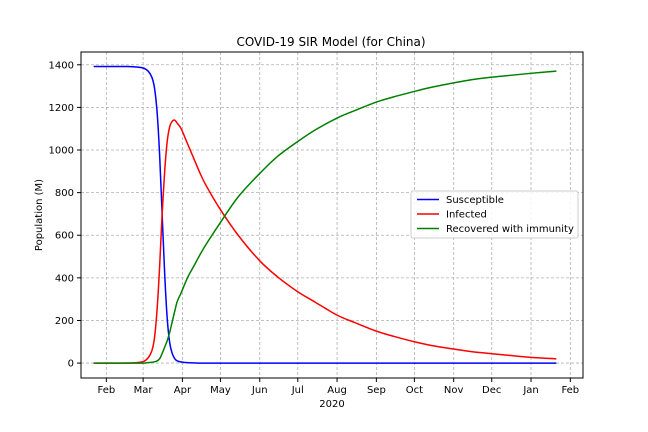  Describe the element at coordinates (466, 215) in the screenshot. I see `legend-label: Infected` at that location.